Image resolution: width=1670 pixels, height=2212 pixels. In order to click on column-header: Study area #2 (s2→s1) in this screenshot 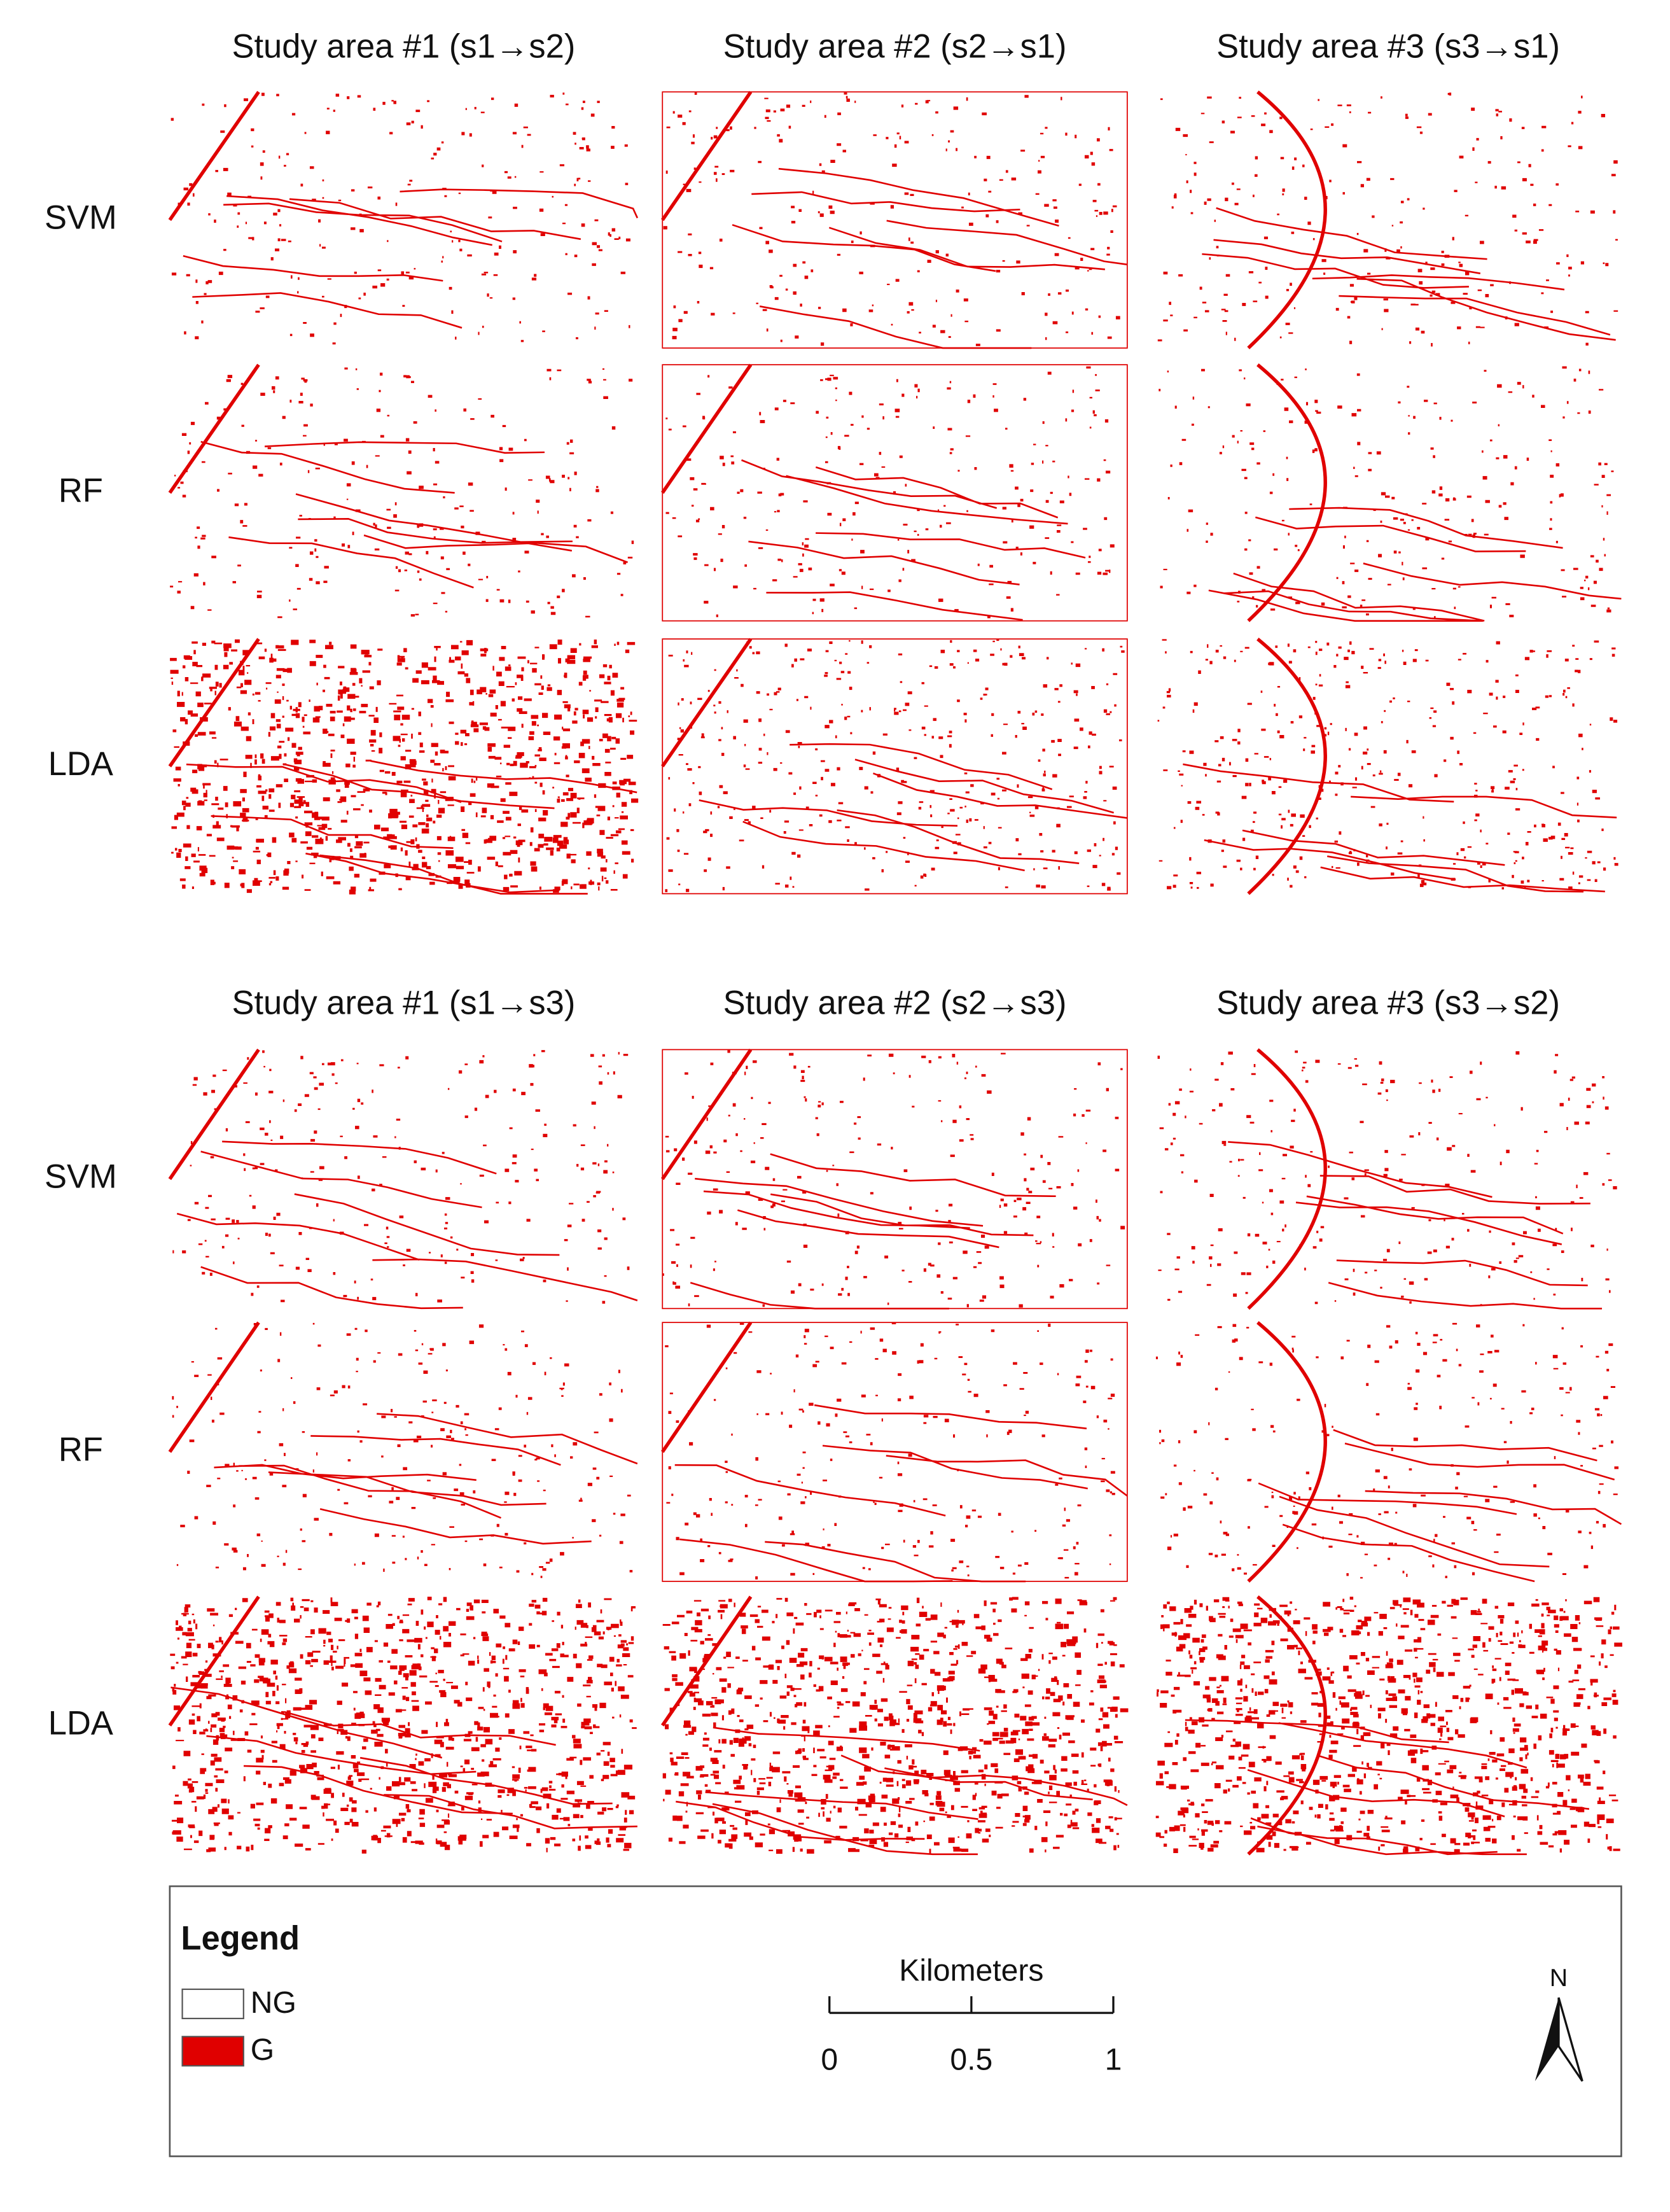, I will do `click(895, 46)`.